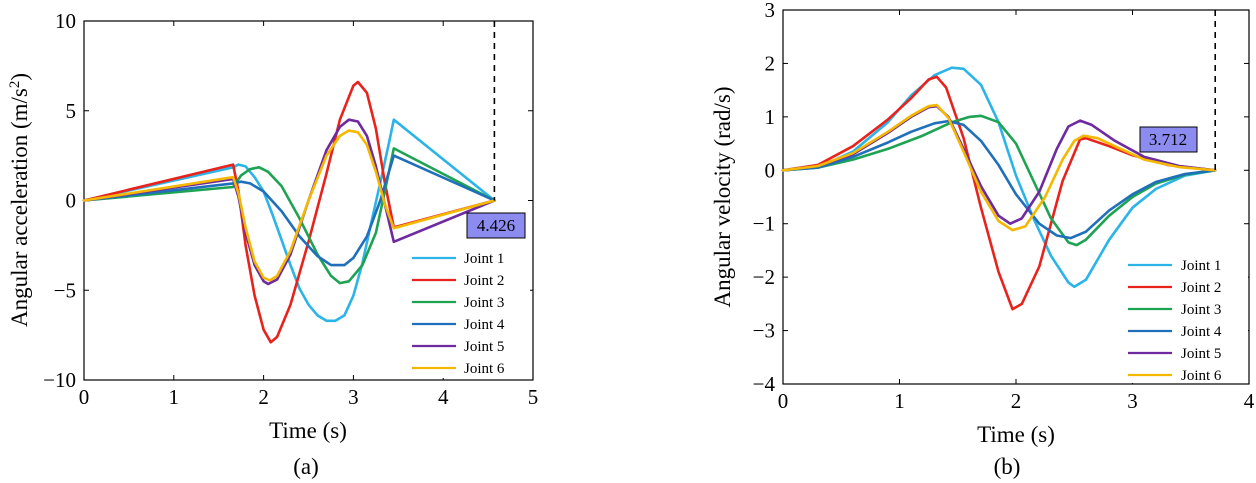 The height and width of the screenshot is (483, 1256). I want to click on chart-b-legend-bg, so click(1187, 318).